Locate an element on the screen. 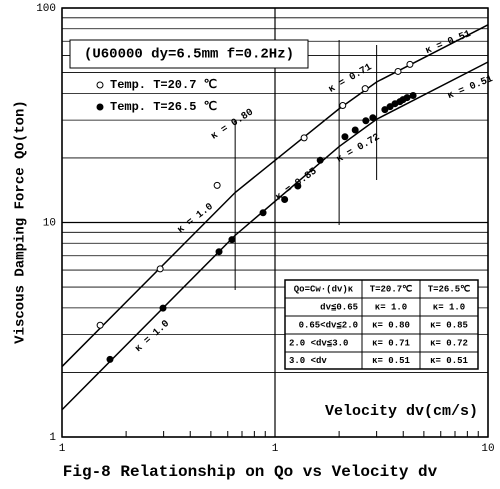 The image size is (500, 489). table-cell: κ= 0.80 is located at coordinates (391, 325).